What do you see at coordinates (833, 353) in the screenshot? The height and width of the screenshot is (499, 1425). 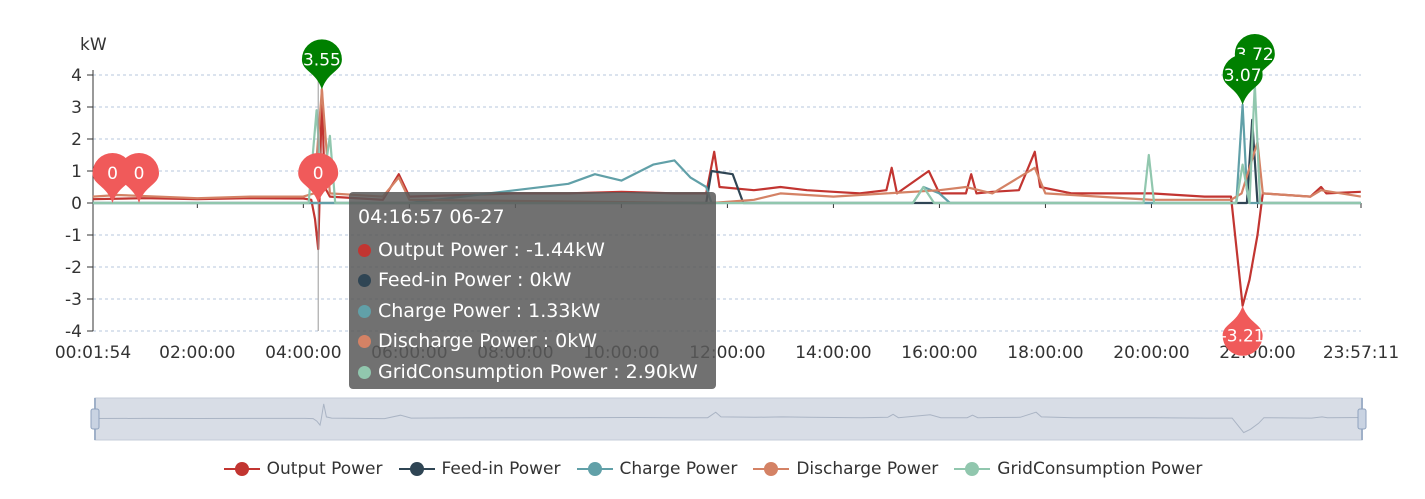 I see `x-tick-label: 14:00:00` at bounding box center [833, 353].